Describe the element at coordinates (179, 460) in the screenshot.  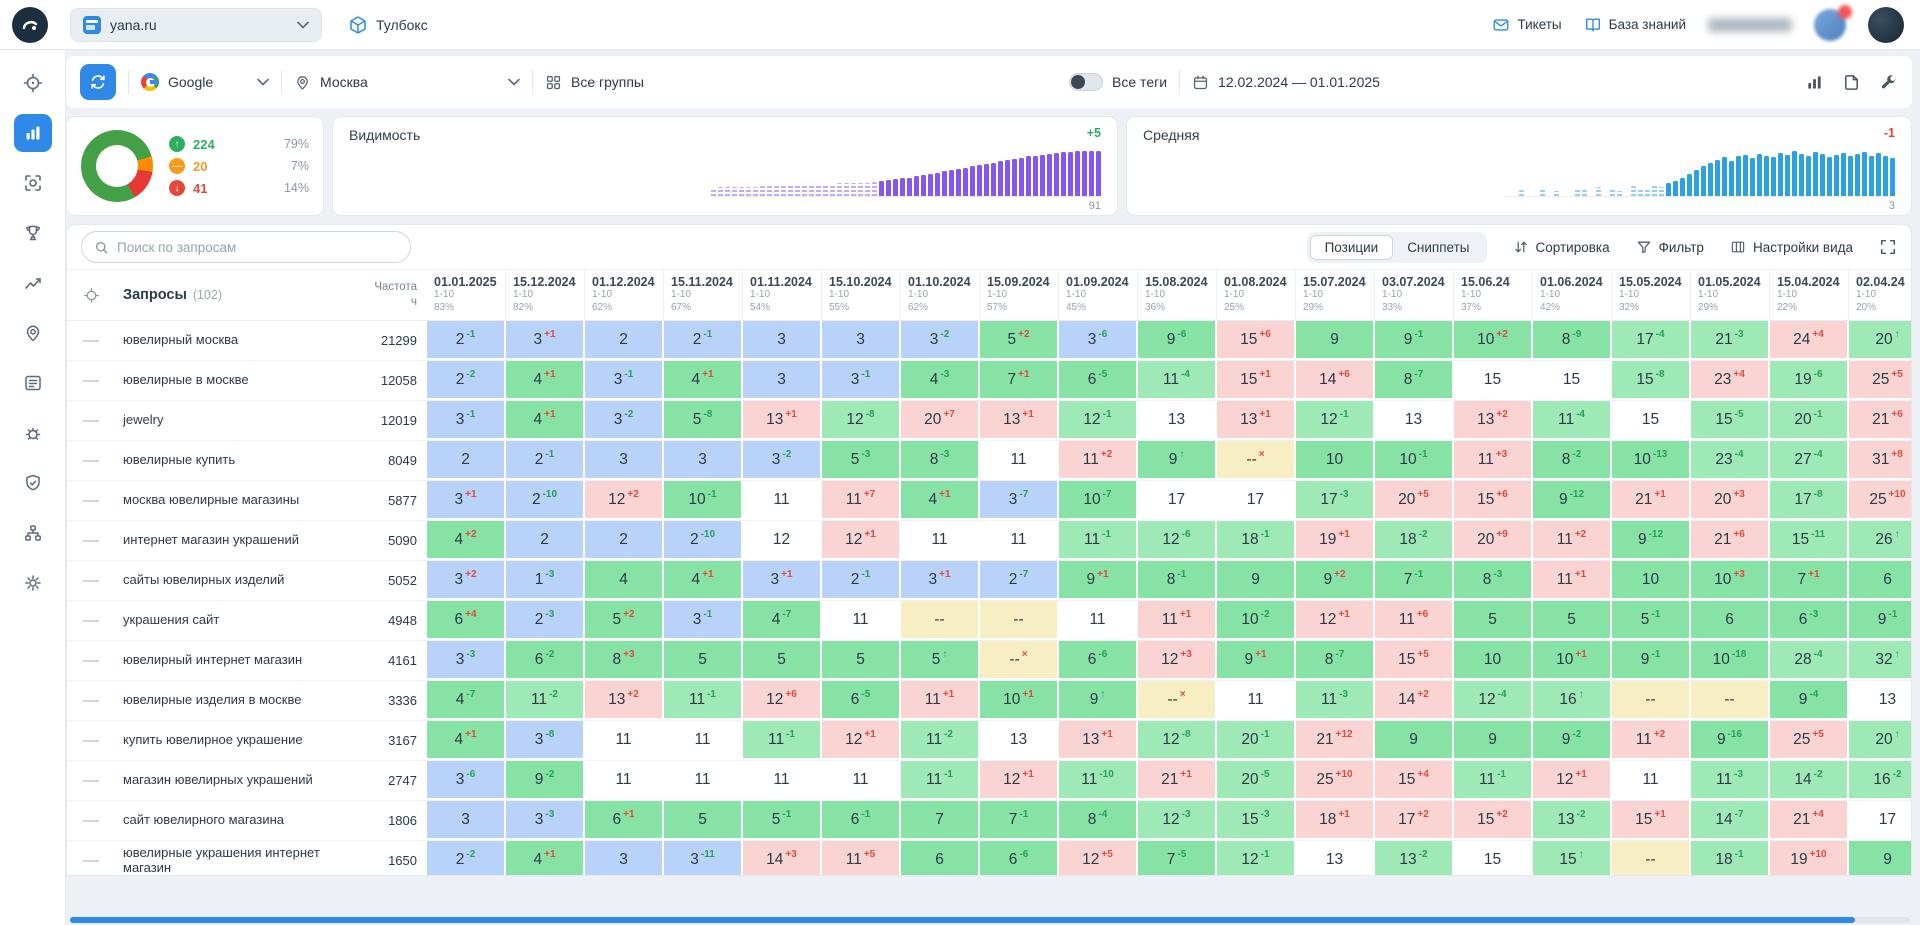
I see `query-text: ювелирные купить` at that location.